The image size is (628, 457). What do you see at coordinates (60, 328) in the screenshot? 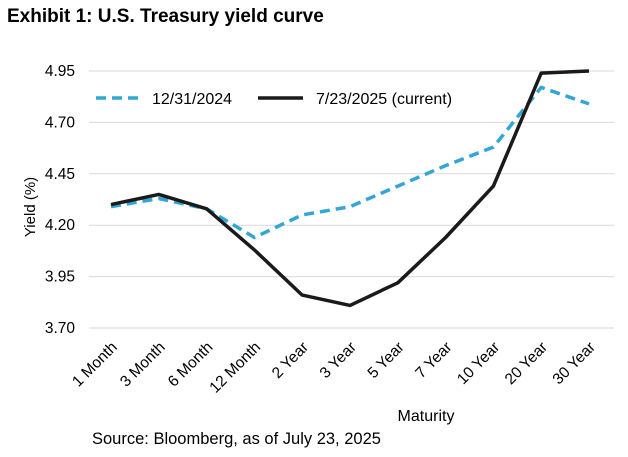
I see `y-tick-label: 3.70` at bounding box center [60, 328].